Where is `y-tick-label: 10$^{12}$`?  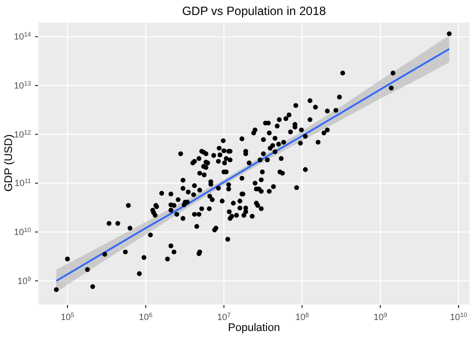
y-tick-label: 10$^{12}$ is located at coordinates (23, 134).